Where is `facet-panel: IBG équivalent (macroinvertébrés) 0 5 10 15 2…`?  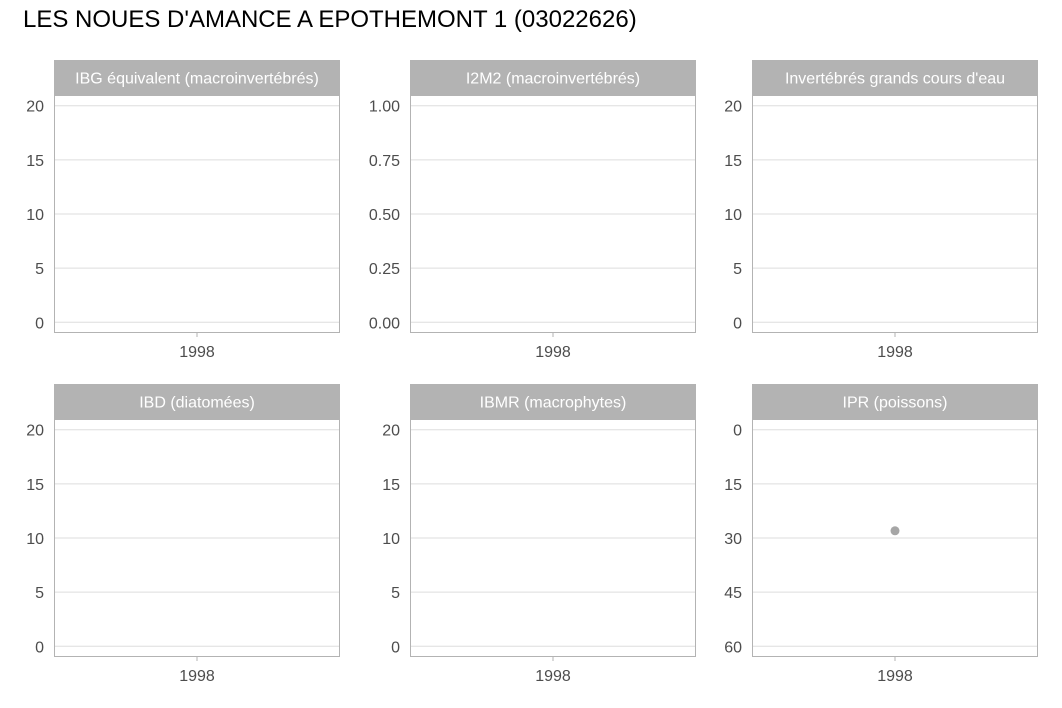 facet-panel: IBG équivalent (macroinvertébrés) 0 5 10 15 2… is located at coordinates (183, 210).